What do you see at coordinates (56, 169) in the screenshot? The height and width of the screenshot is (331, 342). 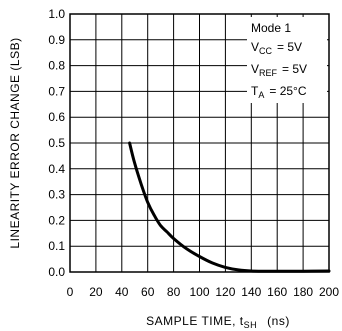 I see `y-tick-label: 0.4` at bounding box center [56, 169].